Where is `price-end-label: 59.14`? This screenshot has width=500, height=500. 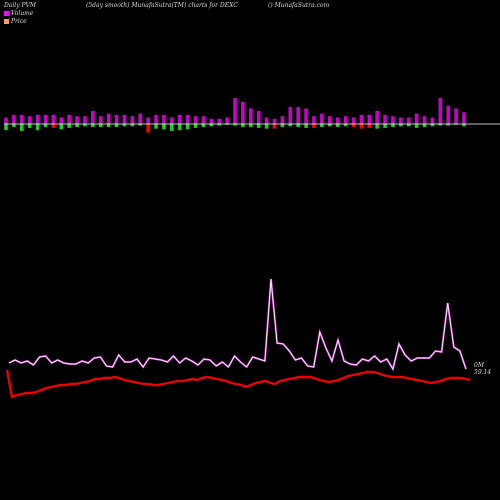 price-end-label: 59.14 is located at coordinates (482, 372).